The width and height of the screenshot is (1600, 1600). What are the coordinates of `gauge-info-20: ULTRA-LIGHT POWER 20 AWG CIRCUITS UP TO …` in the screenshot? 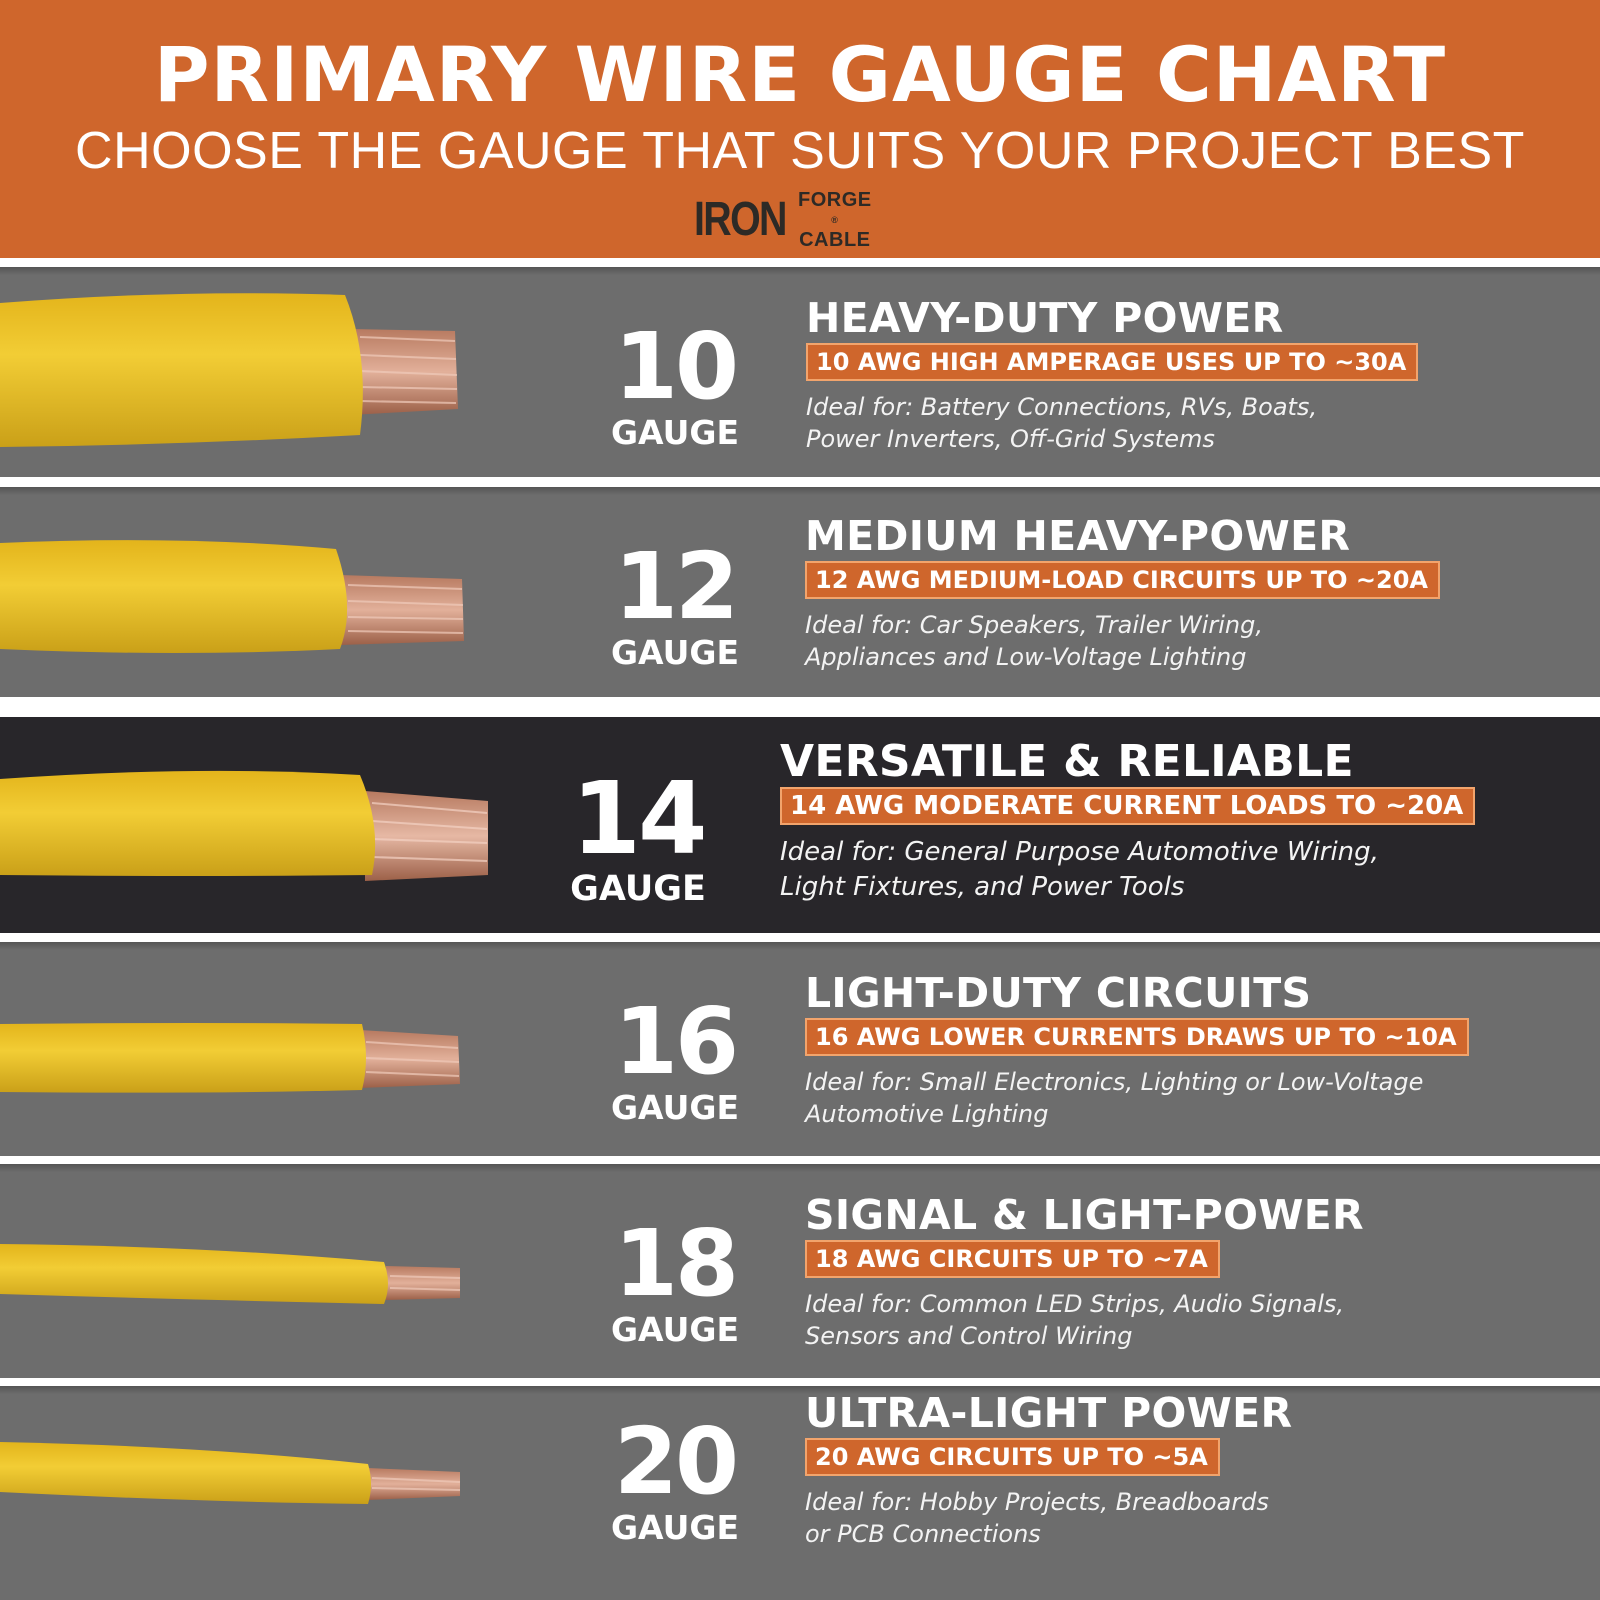 It's located at (1048, 1470).